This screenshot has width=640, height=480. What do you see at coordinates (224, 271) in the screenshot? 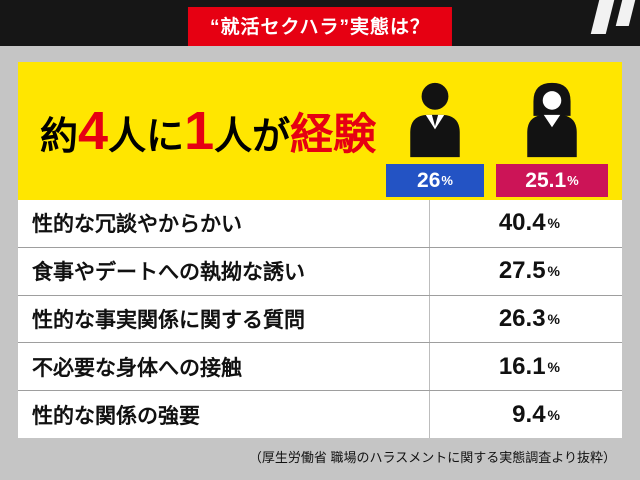
I see `row-label: 食事やデートへの執拗な誘い` at bounding box center [224, 271].